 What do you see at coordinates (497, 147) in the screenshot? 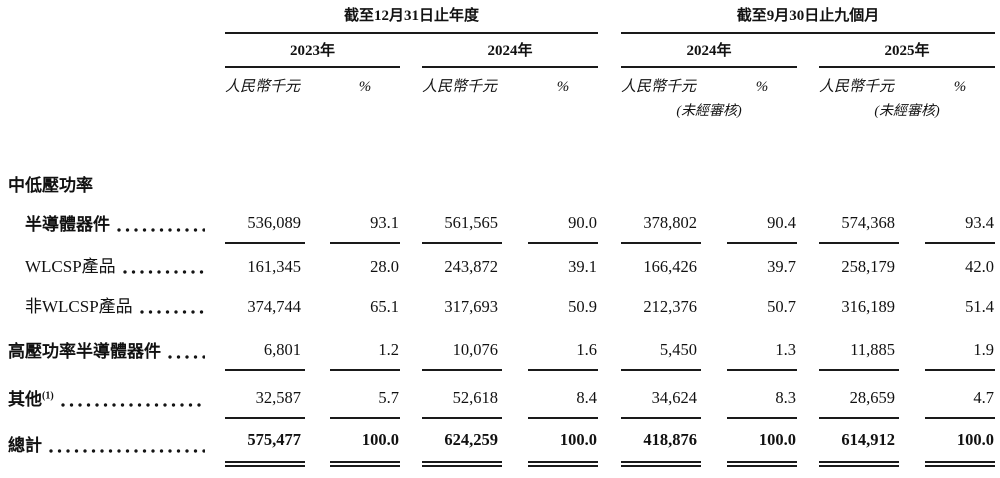
I see `spacer-row` at bounding box center [497, 147].